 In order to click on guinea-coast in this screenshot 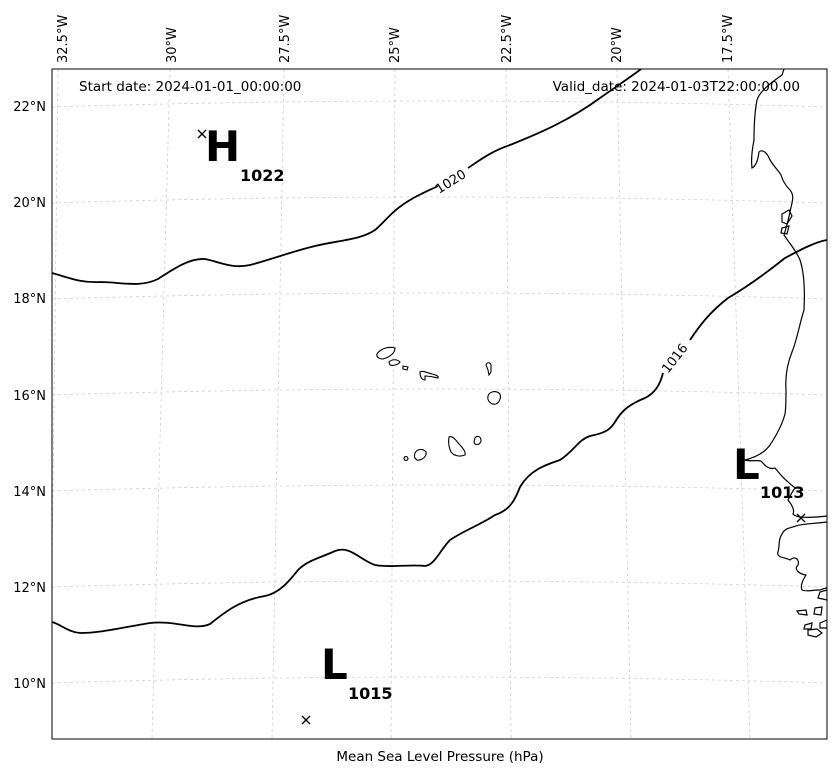, I will do `click(822, 595)`.